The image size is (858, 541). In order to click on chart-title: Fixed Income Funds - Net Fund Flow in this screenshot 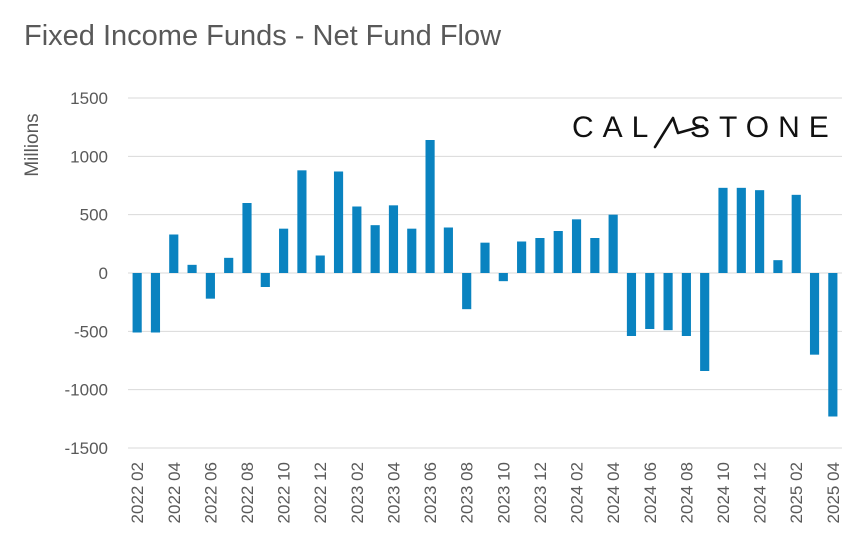, I will do `click(263, 36)`.